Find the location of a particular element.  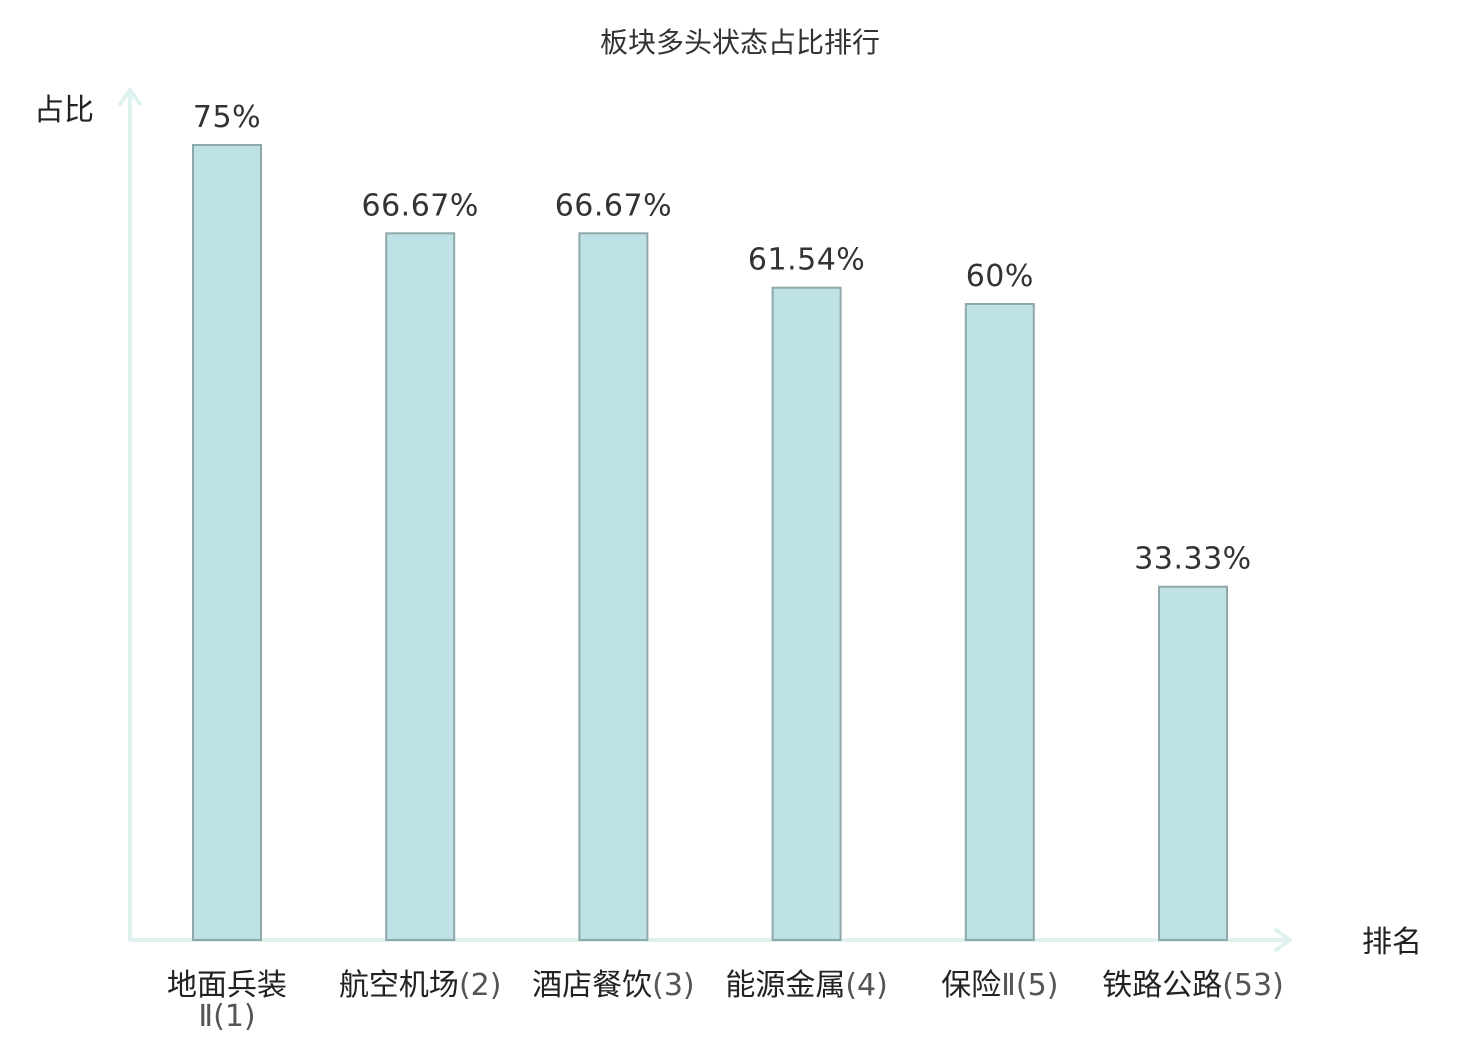

category-name-2: 航空机场 is located at coordinates (399, 985).